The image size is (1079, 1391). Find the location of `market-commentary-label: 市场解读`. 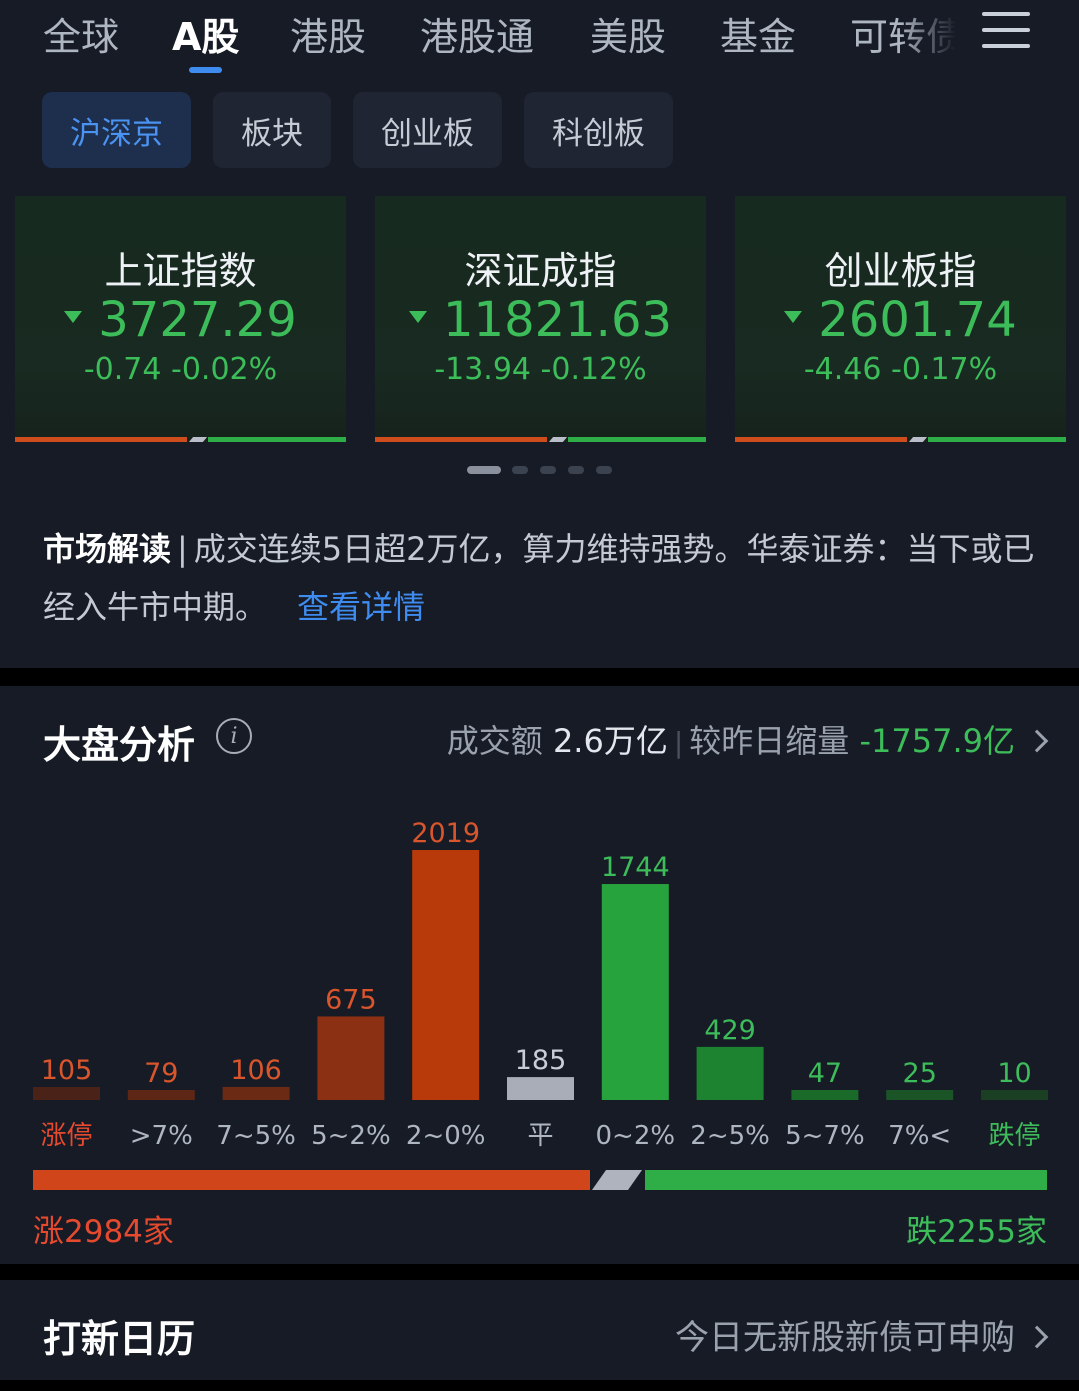

market-commentary-label: 市场解读 is located at coordinates (107, 549).